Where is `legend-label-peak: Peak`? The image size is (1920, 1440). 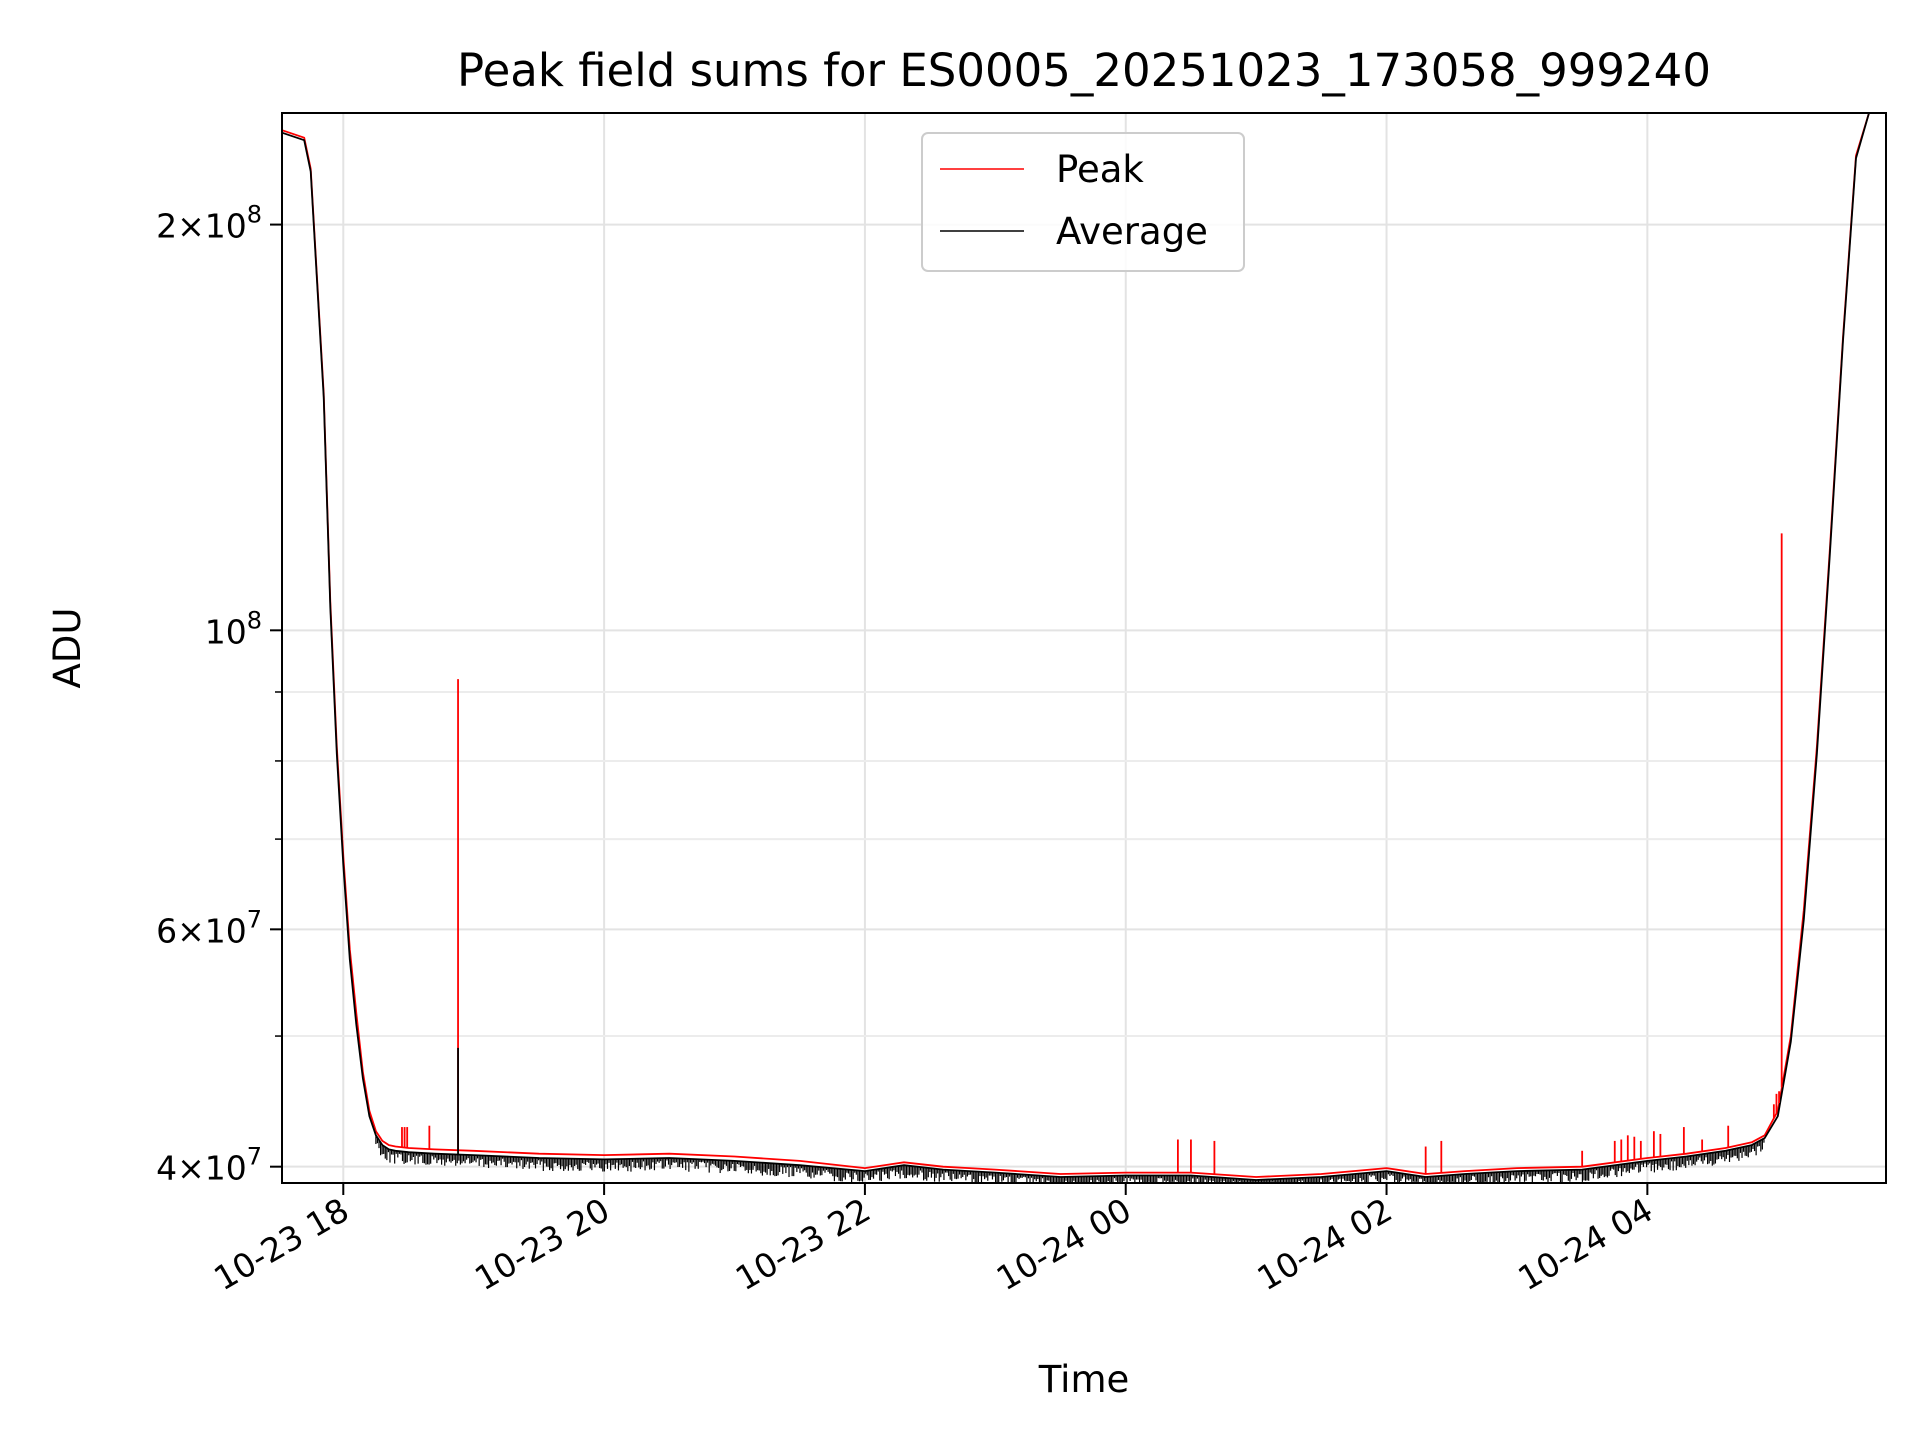 legend-label-peak: Peak is located at coordinates (1100, 169).